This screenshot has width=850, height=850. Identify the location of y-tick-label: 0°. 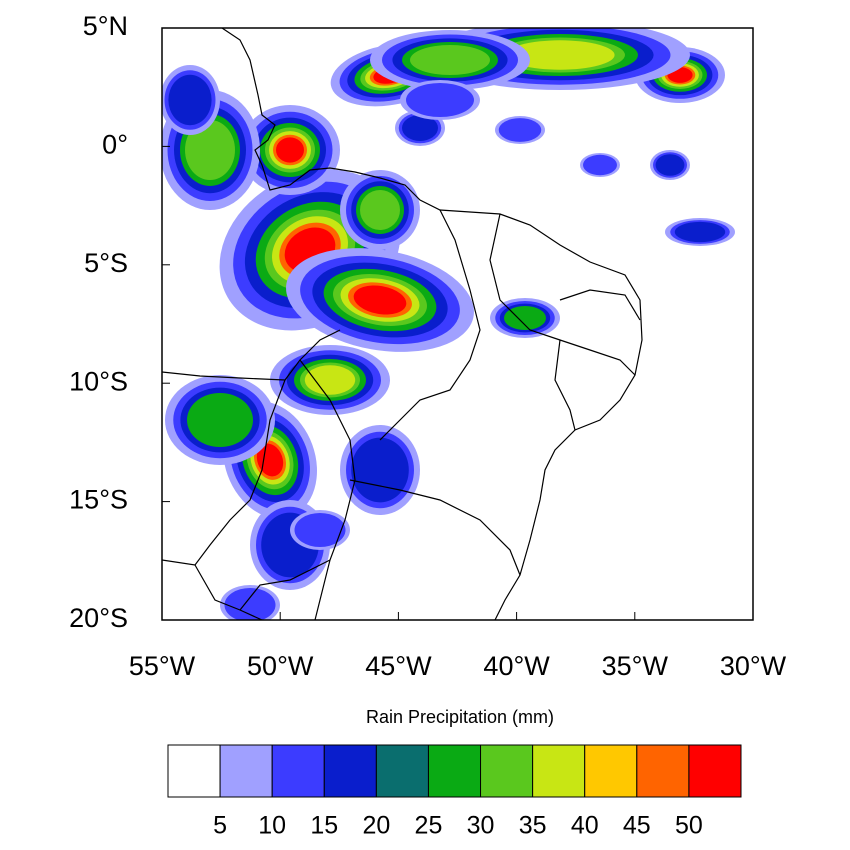
(115, 145).